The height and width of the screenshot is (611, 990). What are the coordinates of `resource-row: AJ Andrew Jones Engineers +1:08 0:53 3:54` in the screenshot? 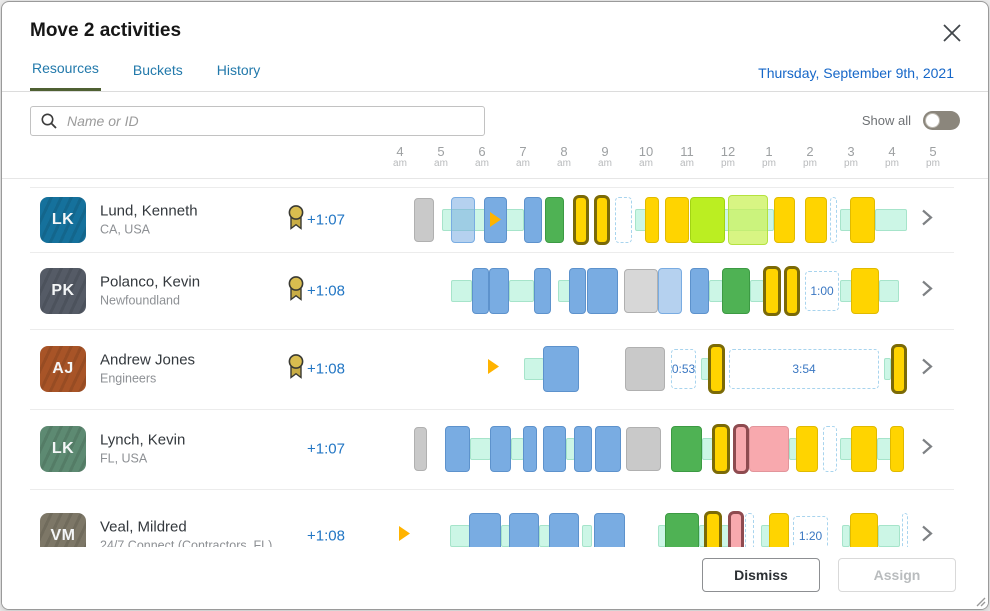 It's located at (495, 369).